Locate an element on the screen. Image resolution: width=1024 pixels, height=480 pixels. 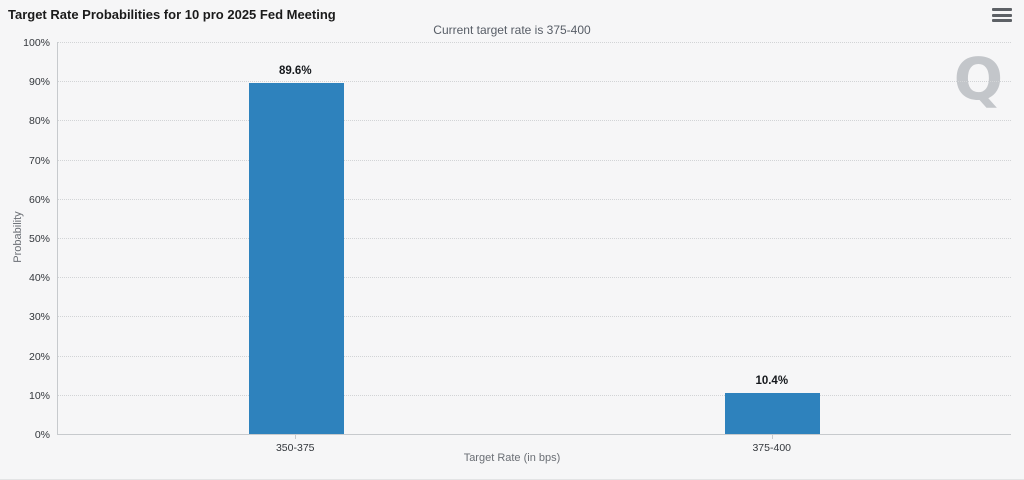
y-tick-label: 60% is located at coordinates (39, 199).